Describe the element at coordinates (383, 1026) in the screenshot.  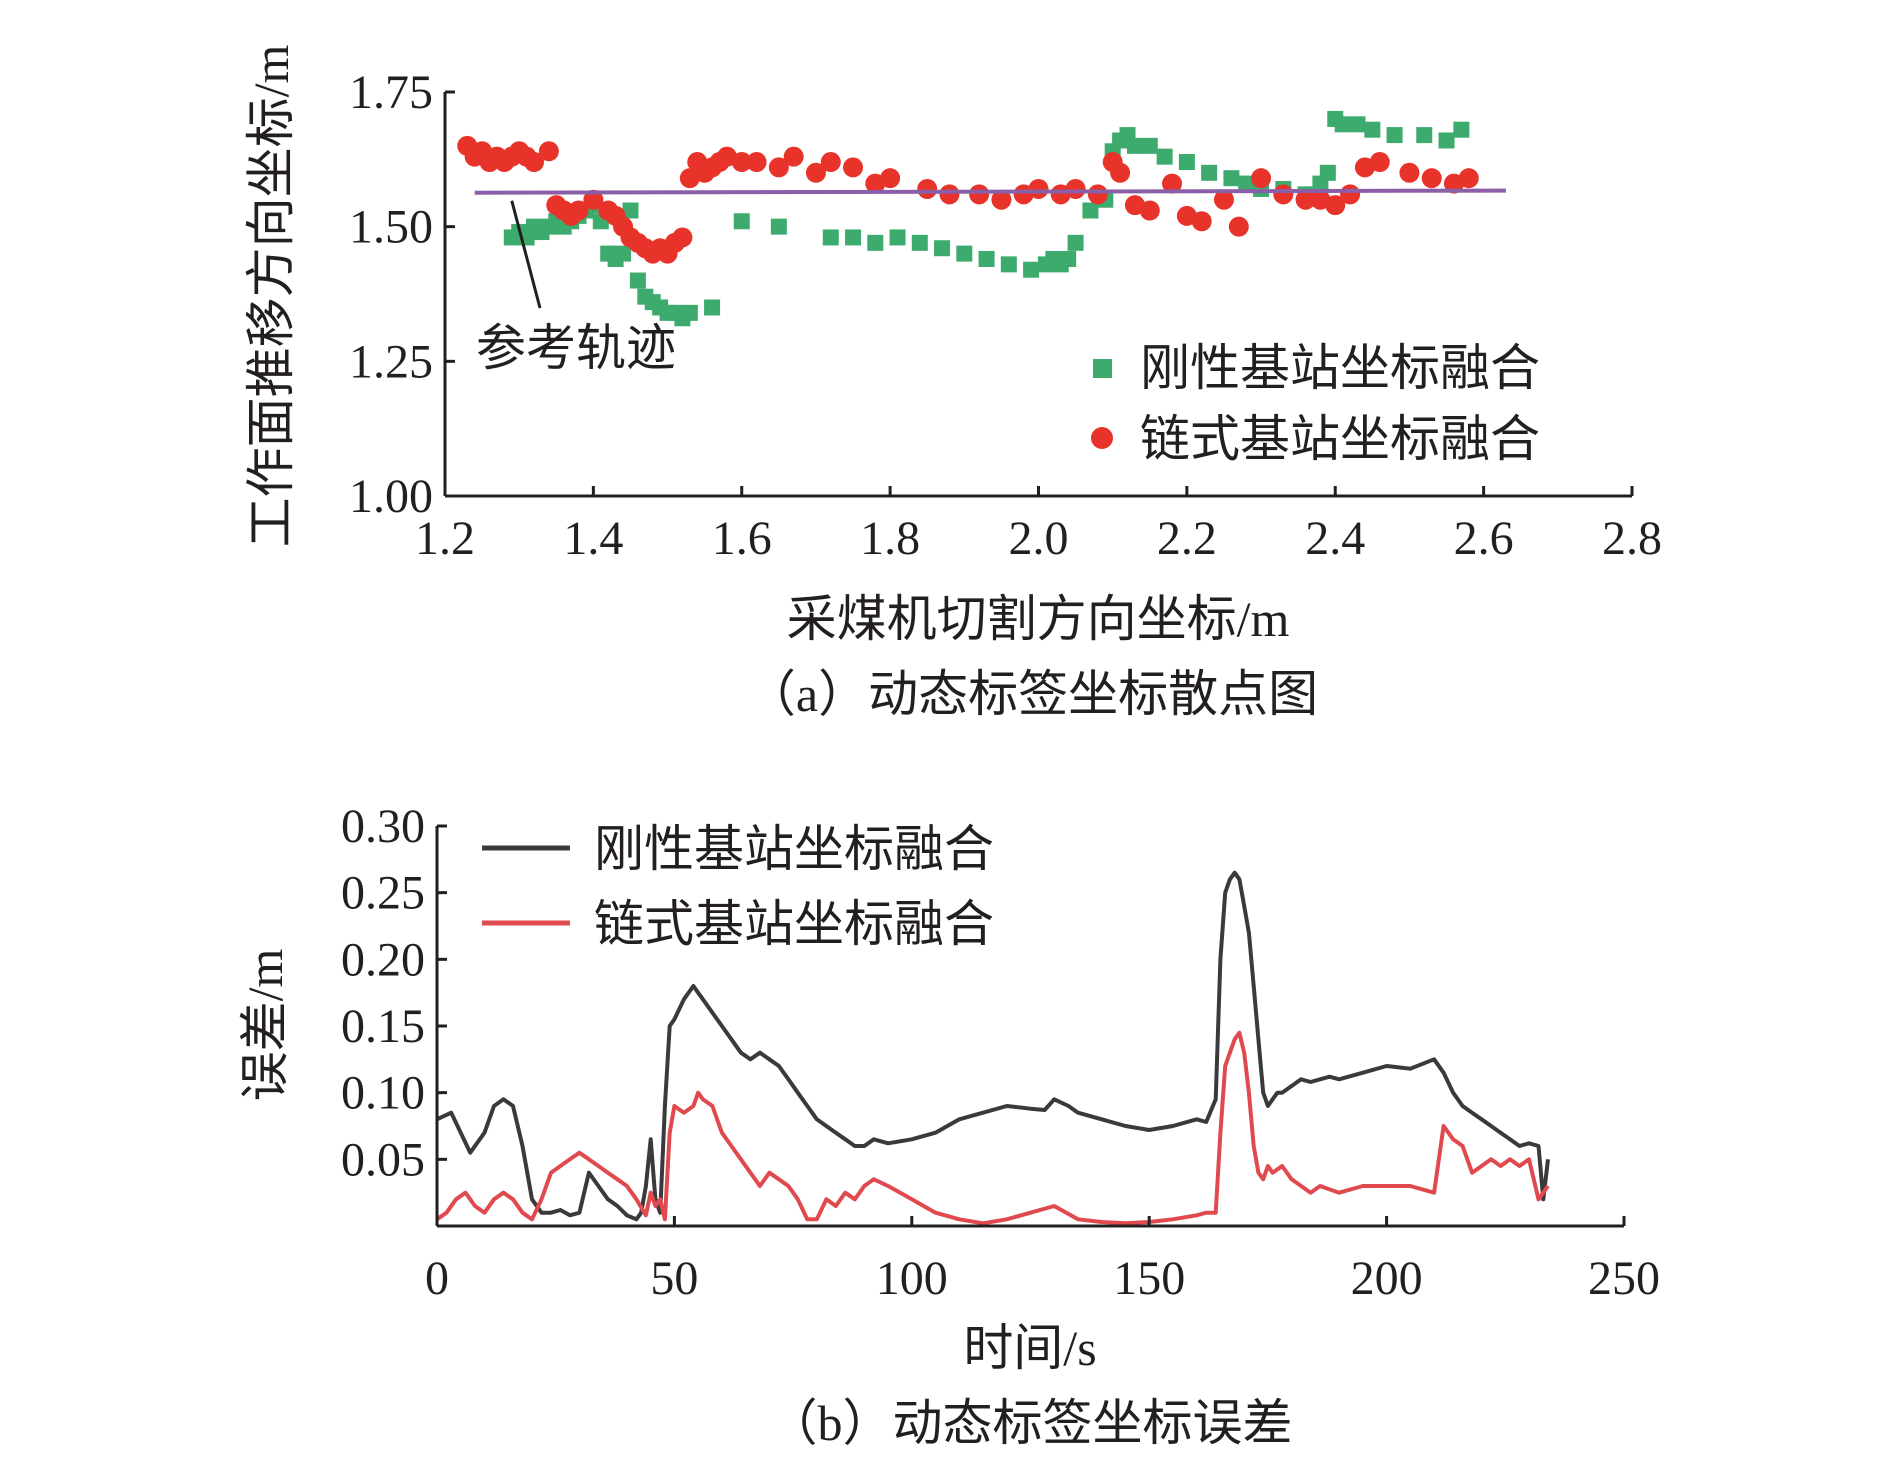
I see `y-tick-label: 0.15` at that location.